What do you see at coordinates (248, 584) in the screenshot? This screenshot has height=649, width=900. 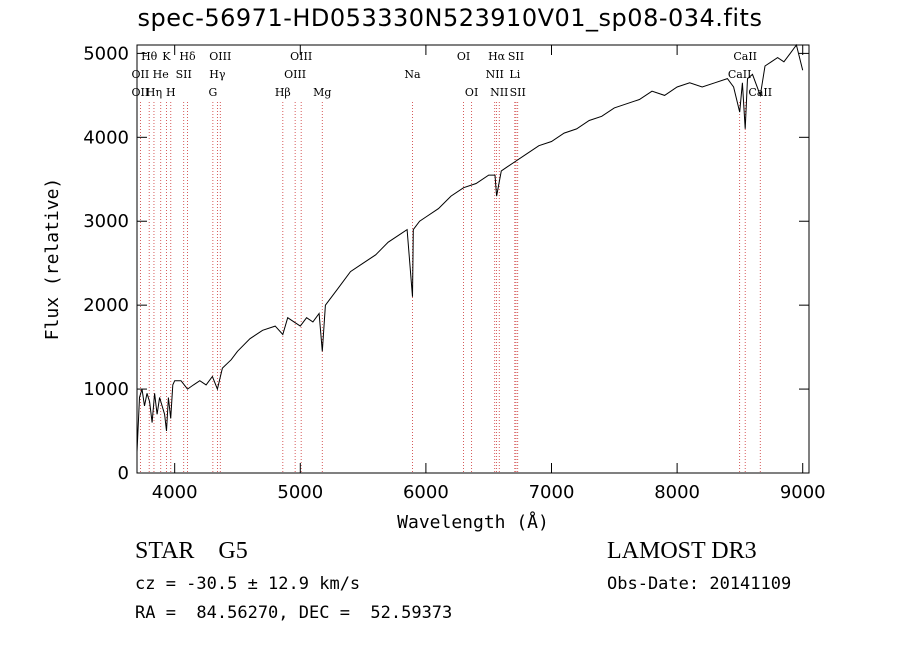 I see `redshift-value: cz = -30.5 ± 12.9 km/s` at bounding box center [248, 584].